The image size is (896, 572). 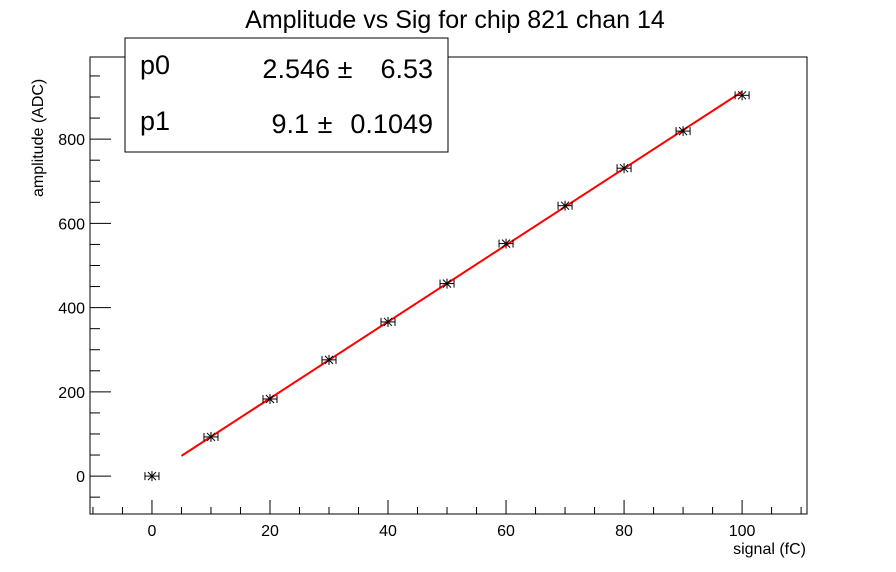 I want to click on x-axis-label: signal (fC), so click(x=769, y=549).